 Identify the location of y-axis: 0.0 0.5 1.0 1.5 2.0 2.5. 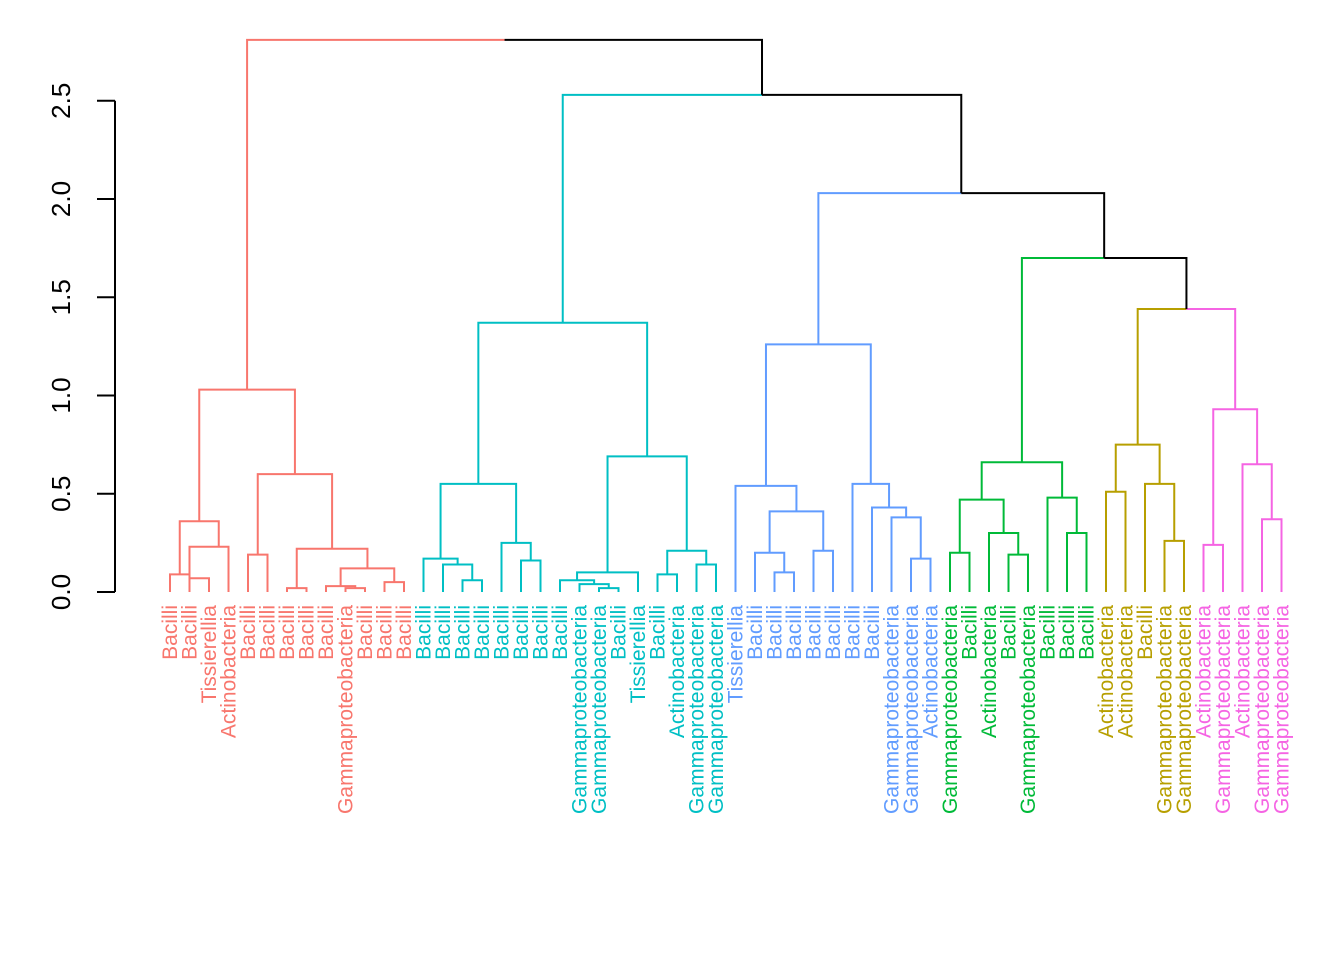
(81, 346).